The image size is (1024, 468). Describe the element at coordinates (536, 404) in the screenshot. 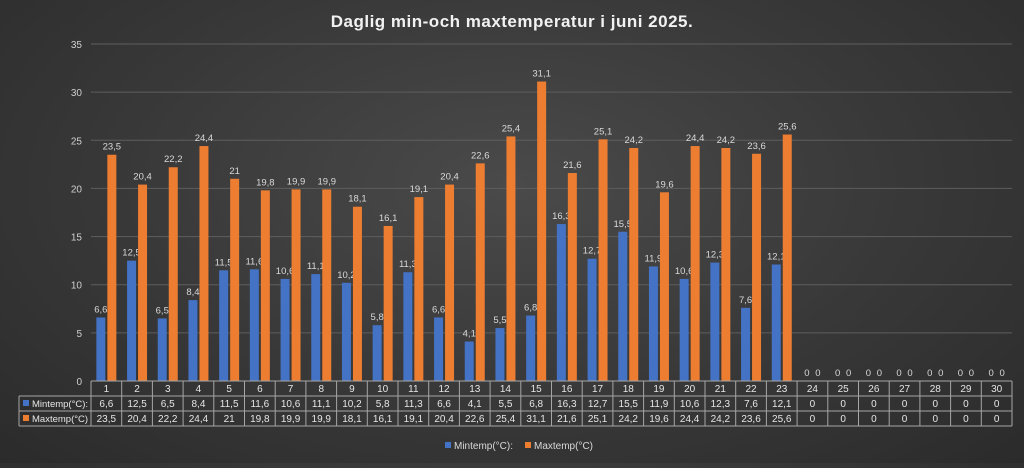

I see `table-cell: 6,8` at that location.